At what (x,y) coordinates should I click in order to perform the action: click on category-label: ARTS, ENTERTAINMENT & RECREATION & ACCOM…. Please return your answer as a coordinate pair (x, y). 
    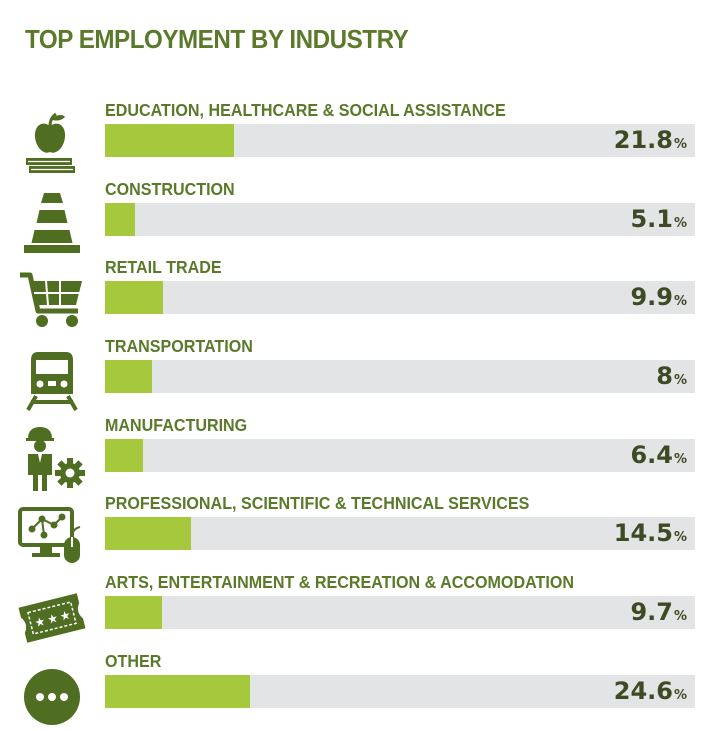
    Looking at the image, I should click on (339, 582).